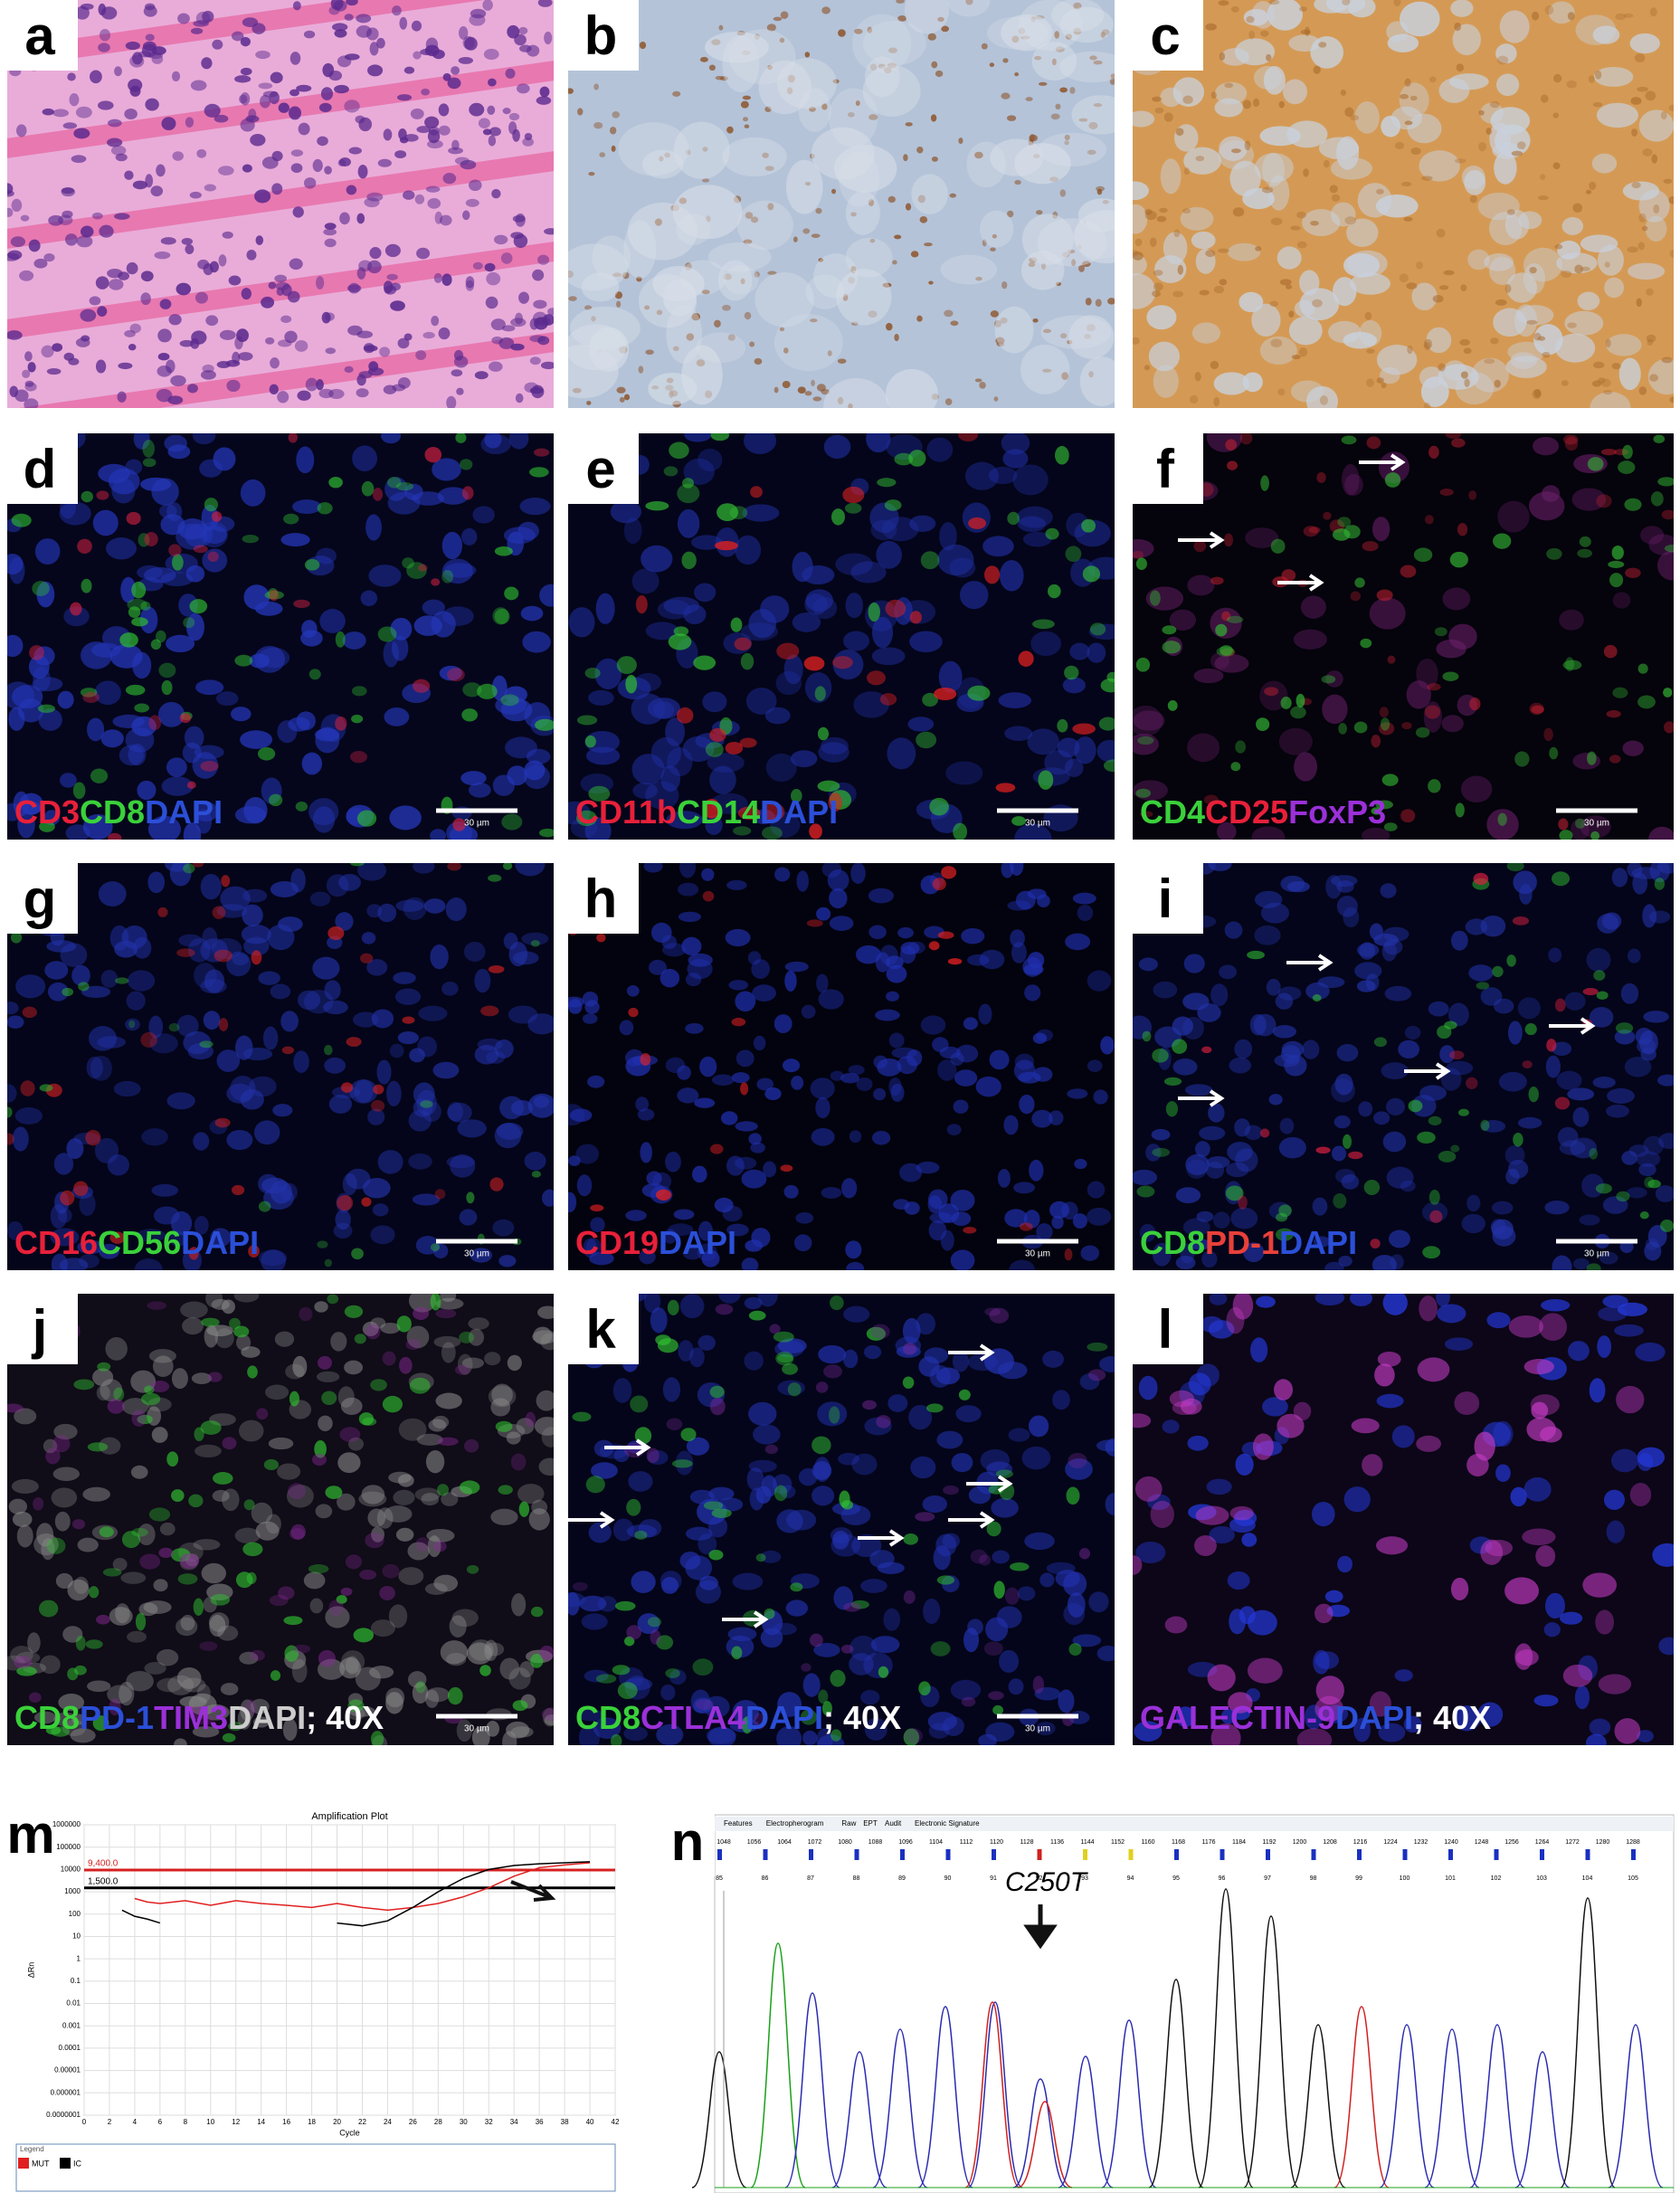 This screenshot has height=2193, width=1680. Describe the element at coordinates (246, 34) in the screenshot. I see `tissue-band` at that location.